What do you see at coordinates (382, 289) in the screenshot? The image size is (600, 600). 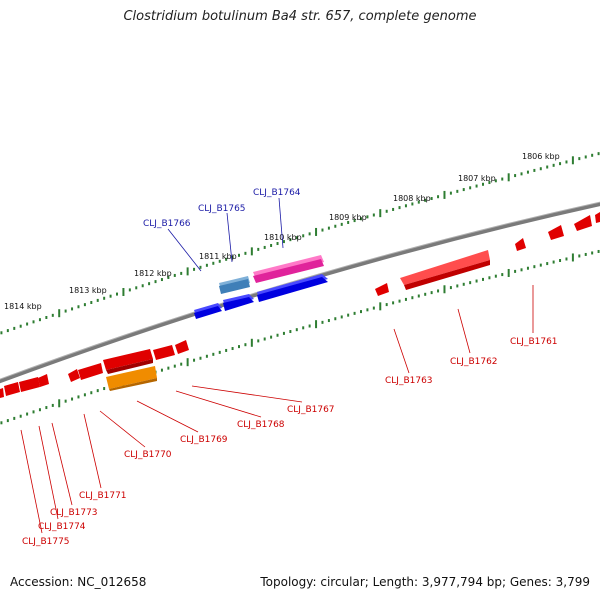 I see `gene-clj-b1763` at bounding box center [382, 289].